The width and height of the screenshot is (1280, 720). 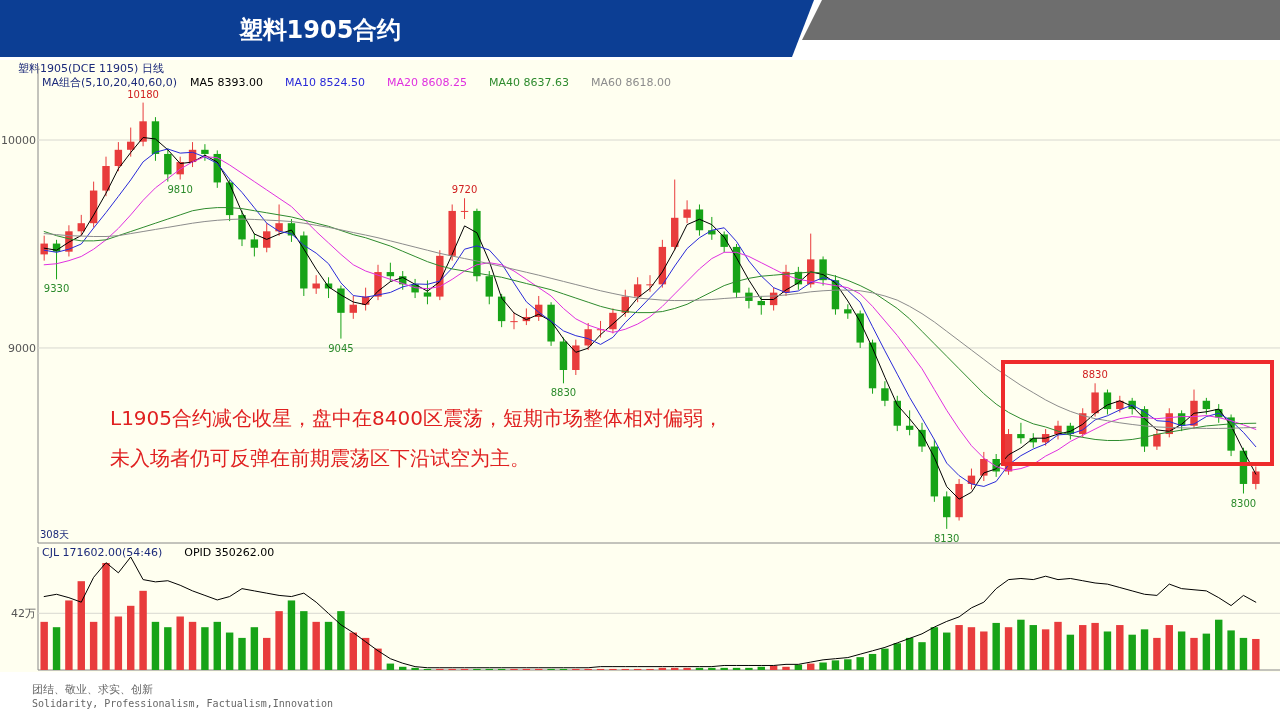 What do you see at coordinates (23, 614) in the screenshot?
I see `ref-line-label: 42万` at bounding box center [23, 614].